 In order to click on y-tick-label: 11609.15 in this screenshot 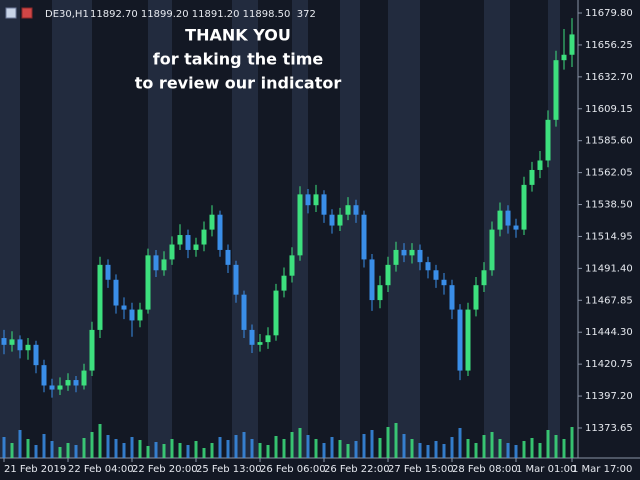, I will do `click(609, 109)`.